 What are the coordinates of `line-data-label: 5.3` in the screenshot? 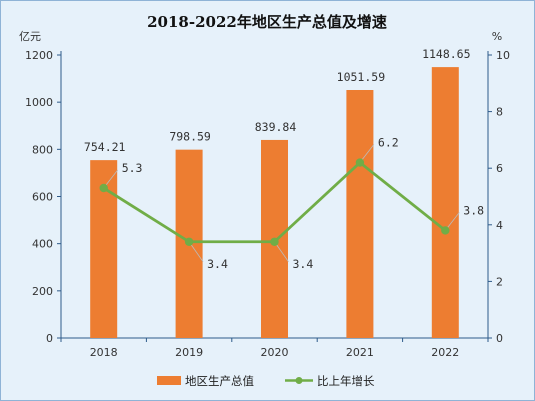 It's located at (132, 168).